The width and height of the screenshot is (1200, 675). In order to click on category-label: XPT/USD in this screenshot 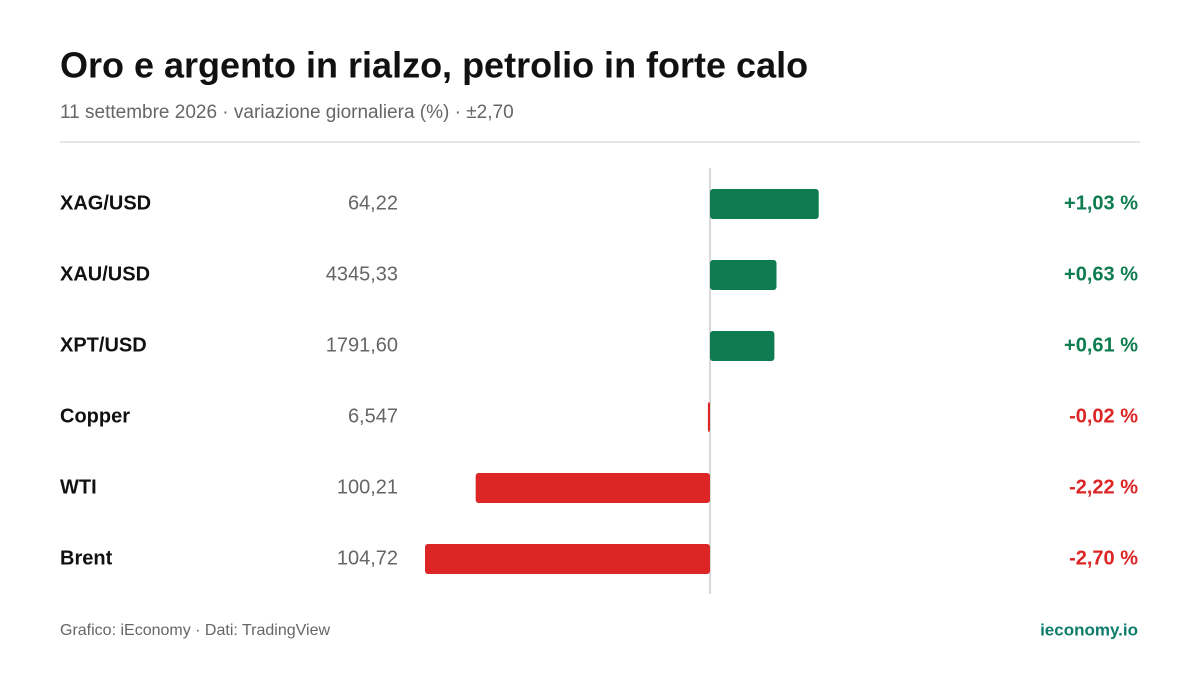, I will do `click(103, 345)`.